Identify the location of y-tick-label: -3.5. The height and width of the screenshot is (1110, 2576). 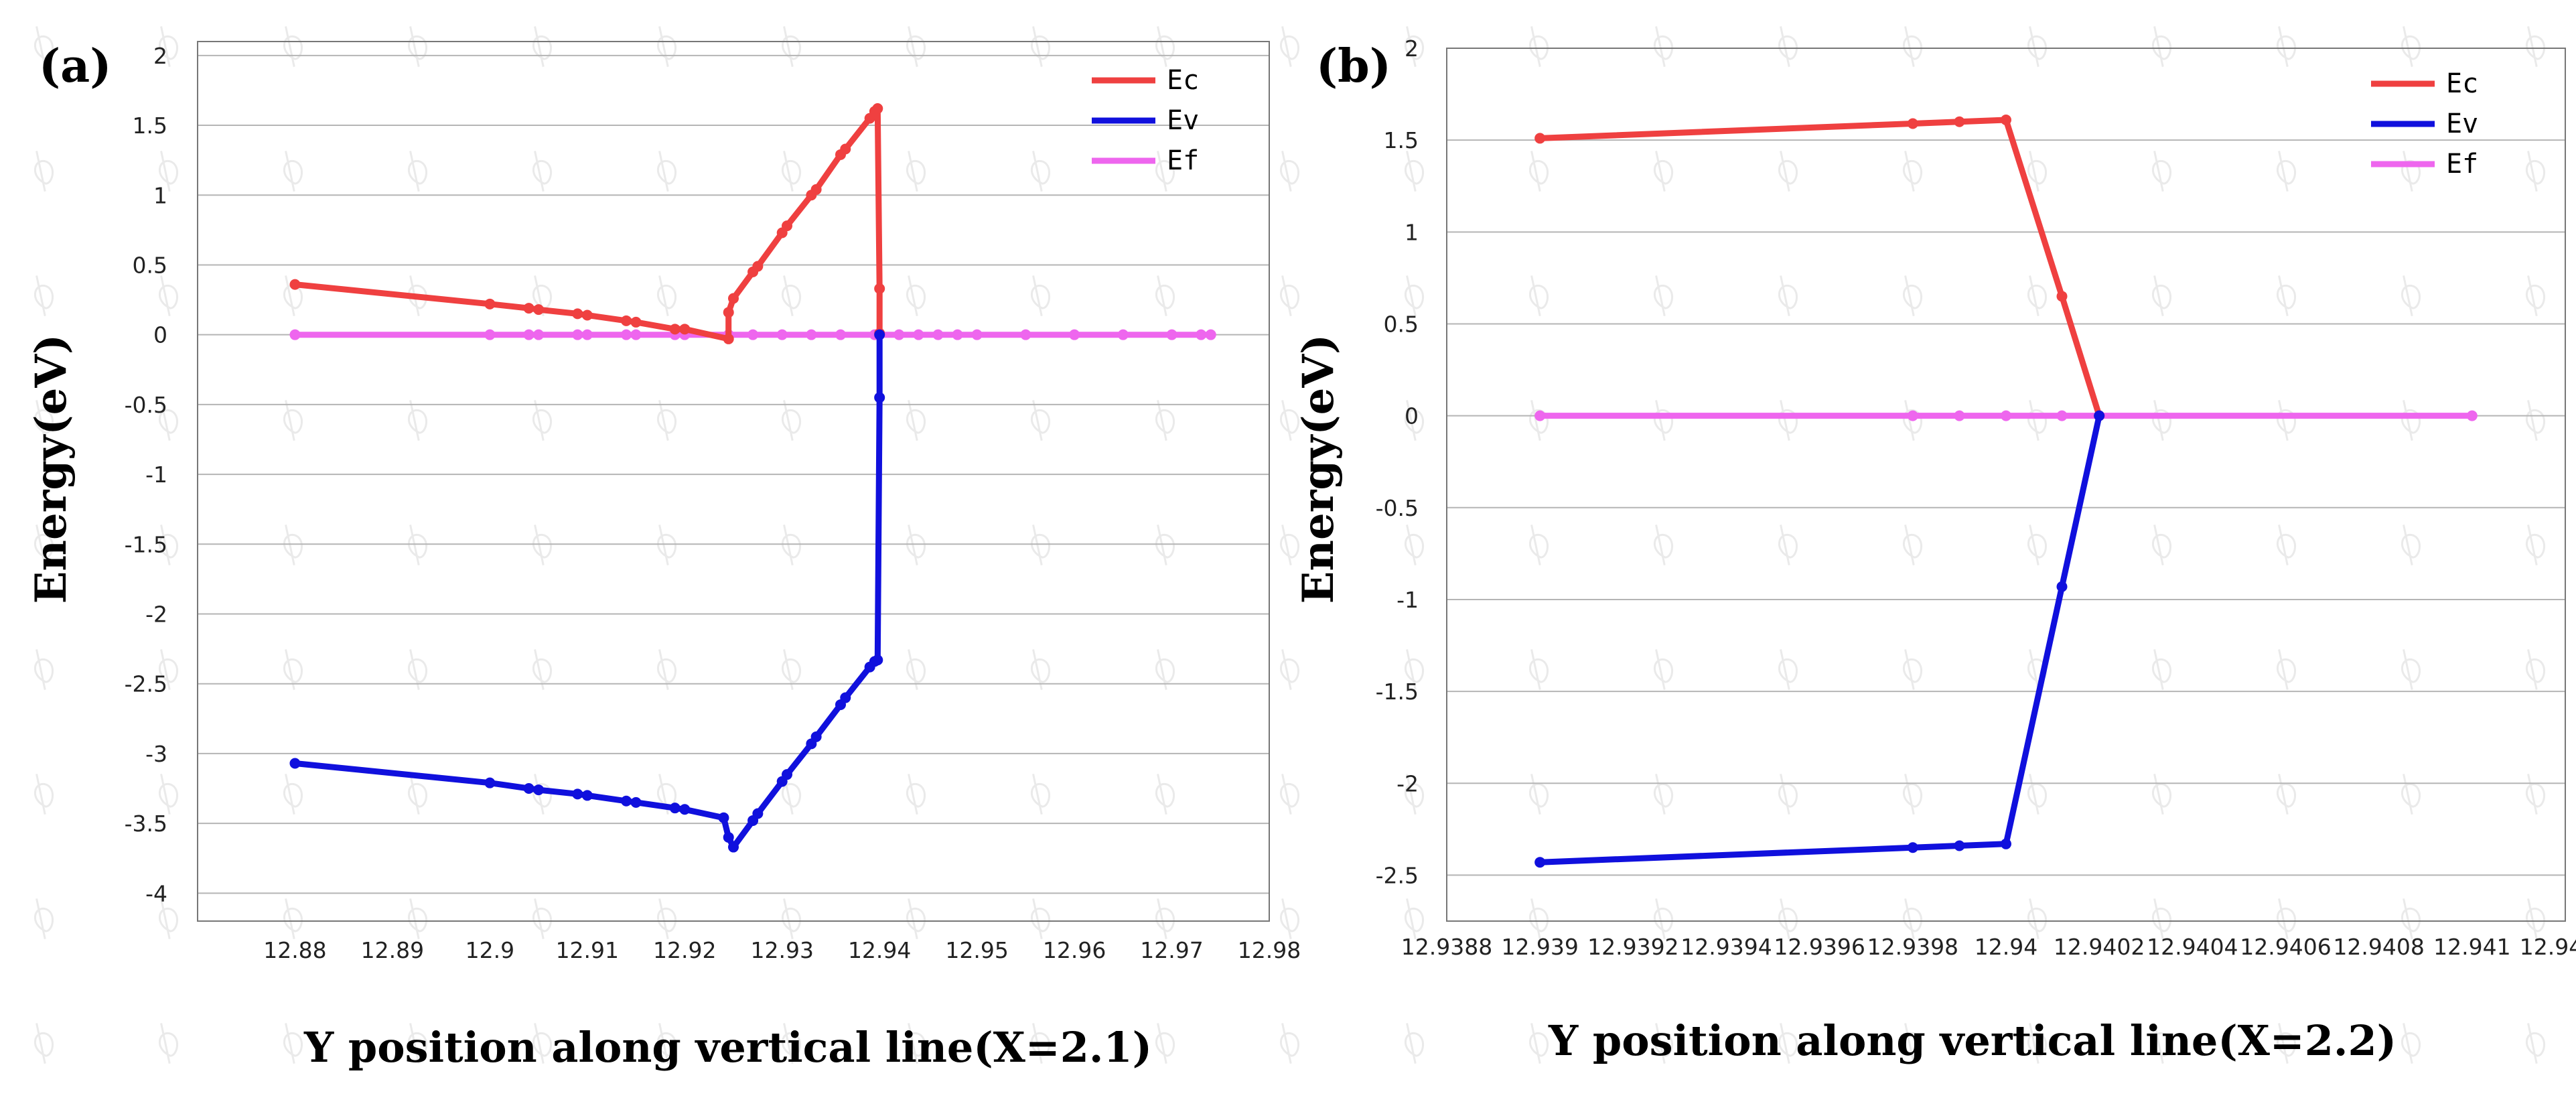
(146, 824).